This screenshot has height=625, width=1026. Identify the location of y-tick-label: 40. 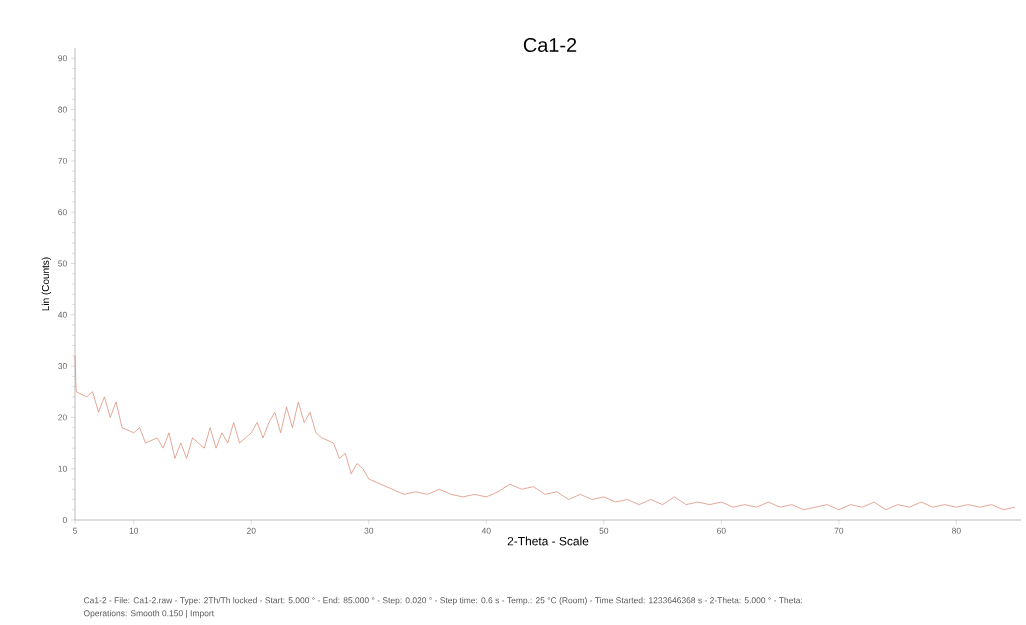
(62, 314).